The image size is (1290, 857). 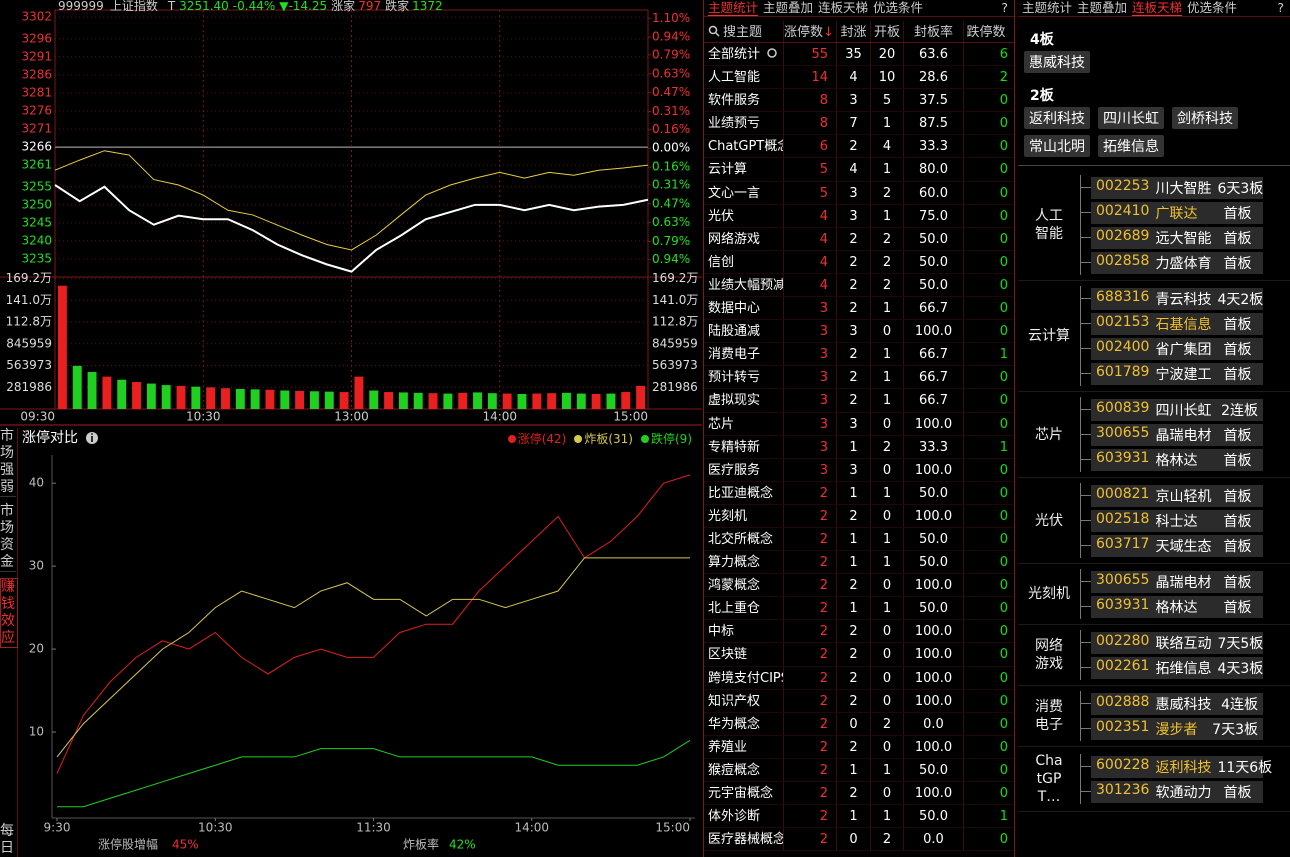 What do you see at coordinates (859, 493) in the screenshot?
I see `table-row: 比亚迪概念 2 1 1 50.0 0` at bounding box center [859, 493].